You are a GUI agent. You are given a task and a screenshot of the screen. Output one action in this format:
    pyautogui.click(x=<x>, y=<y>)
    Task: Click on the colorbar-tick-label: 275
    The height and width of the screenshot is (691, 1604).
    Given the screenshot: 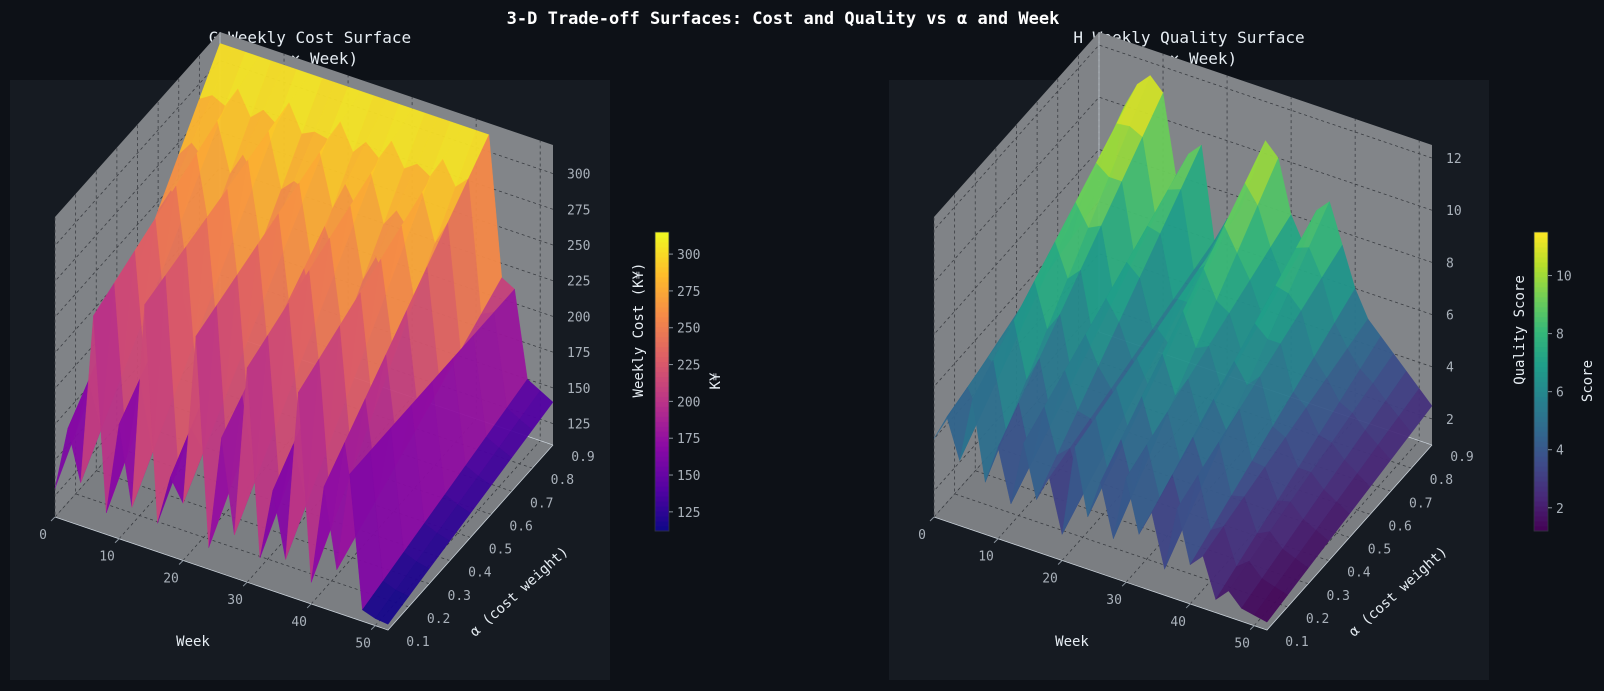 What is the action you would take?
    pyautogui.click(x=688, y=292)
    